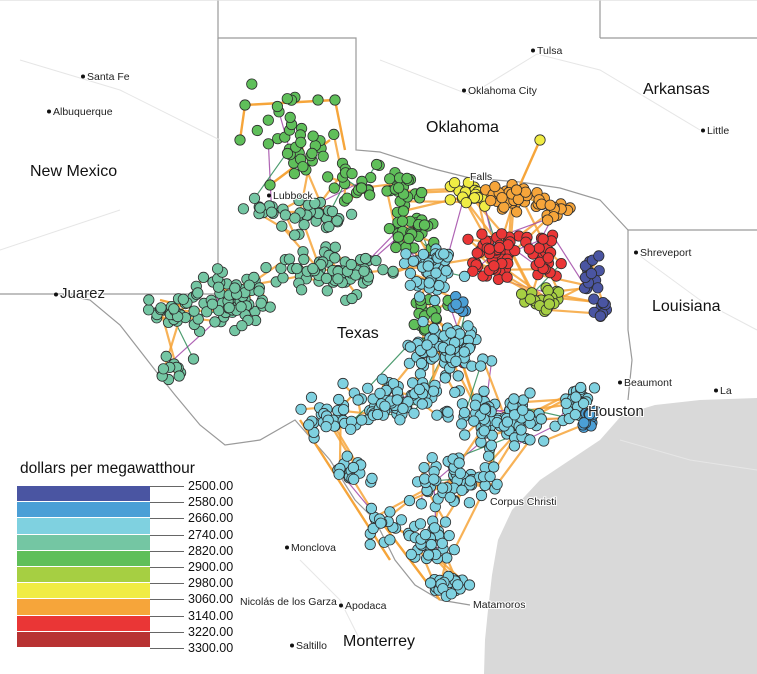 The image size is (757, 674). I want to click on gulf-of-mexico-water, so click(620, 536).